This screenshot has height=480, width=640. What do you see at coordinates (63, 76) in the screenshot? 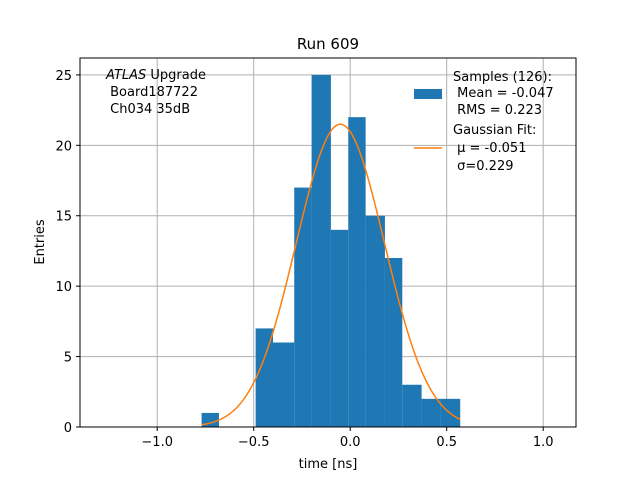
I see `y-tick-label: 25` at bounding box center [63, 76].